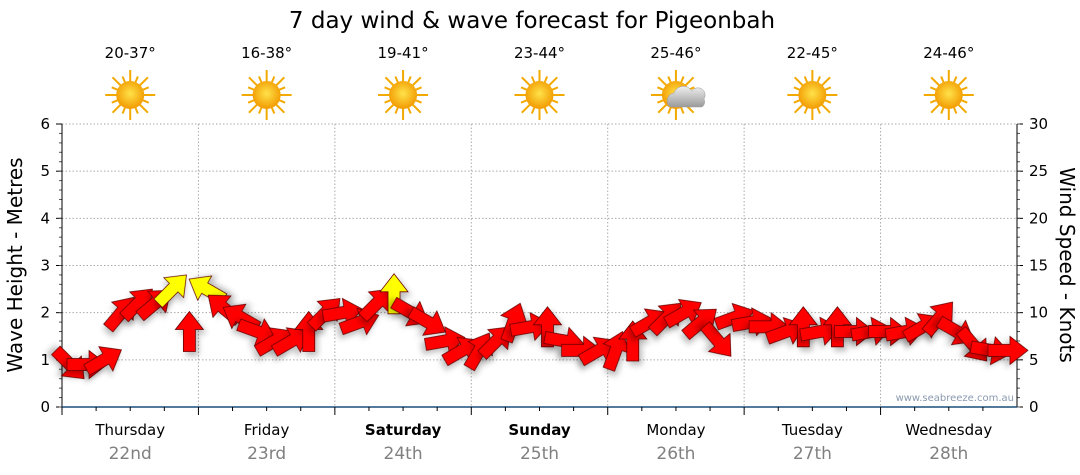  I want to click on left-tick-label: 6, so click(45, 124).